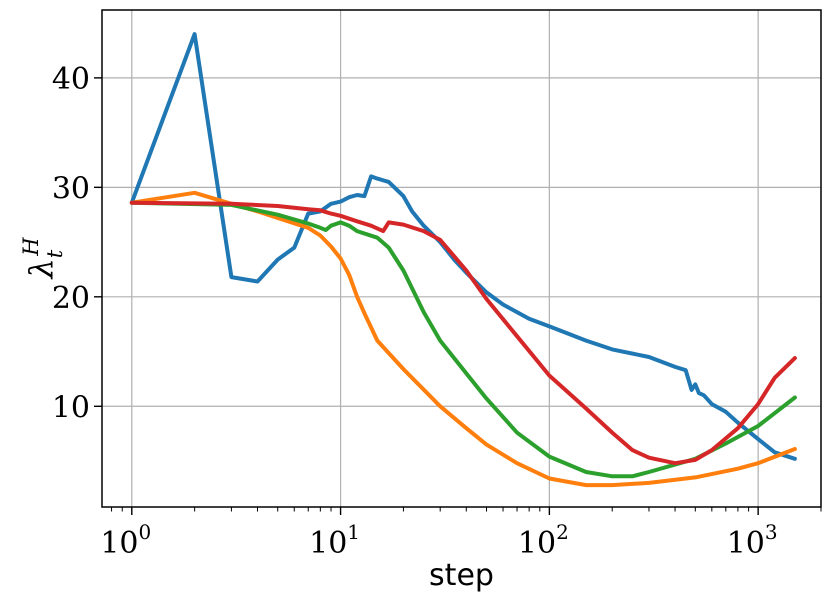 The height and width of the screenshot is (600, 831). Describe the element at coordinates (55, 253) in the screenshot. I see `y-axis-label-subscript: t` at that location.